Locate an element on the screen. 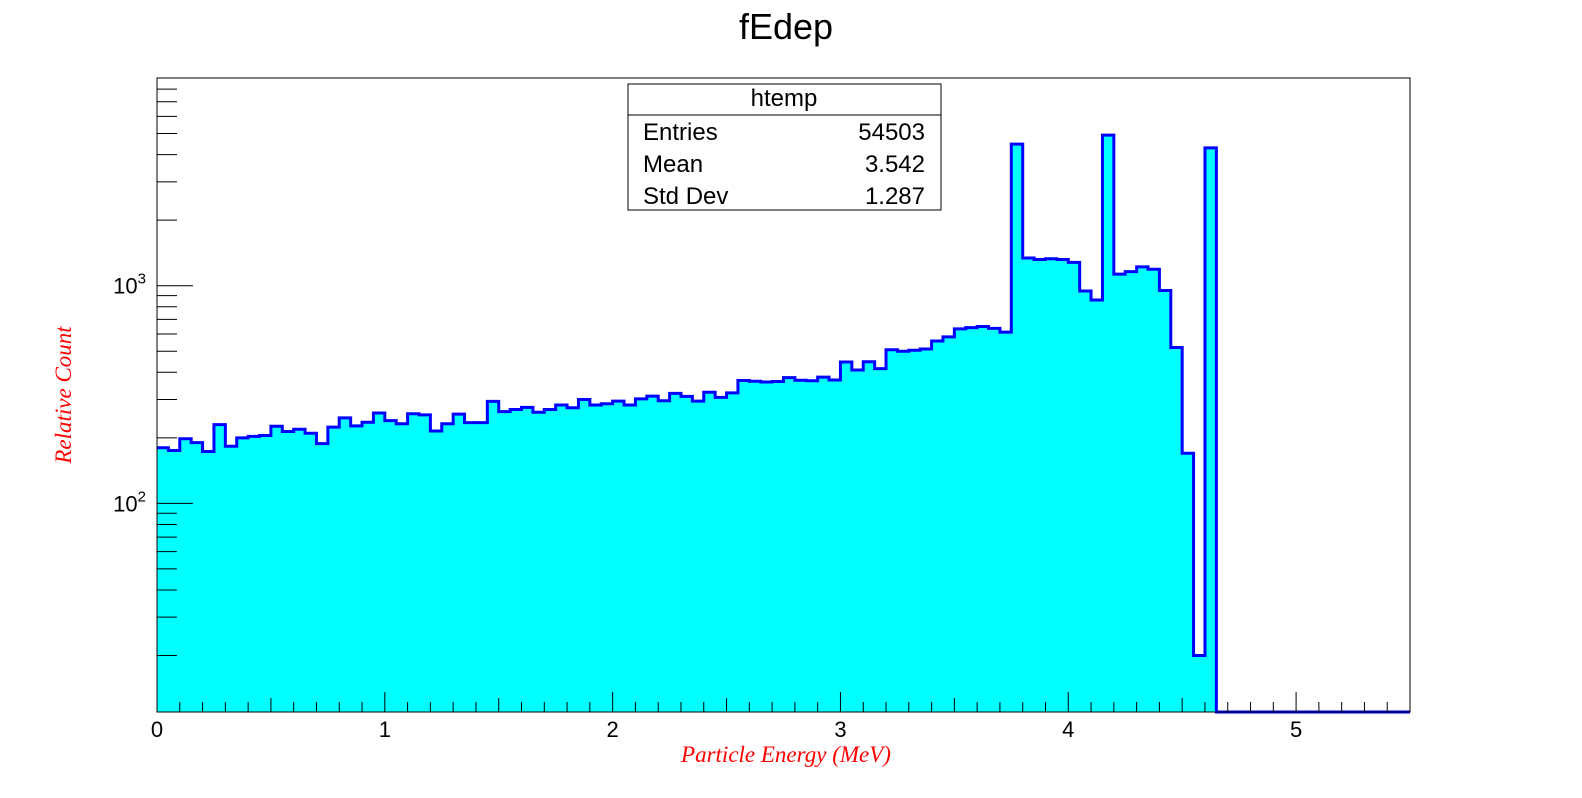 This screenshot has height=798, width=1582. stats-stddev-value: 1.287 is located at coordinates (895, 196).